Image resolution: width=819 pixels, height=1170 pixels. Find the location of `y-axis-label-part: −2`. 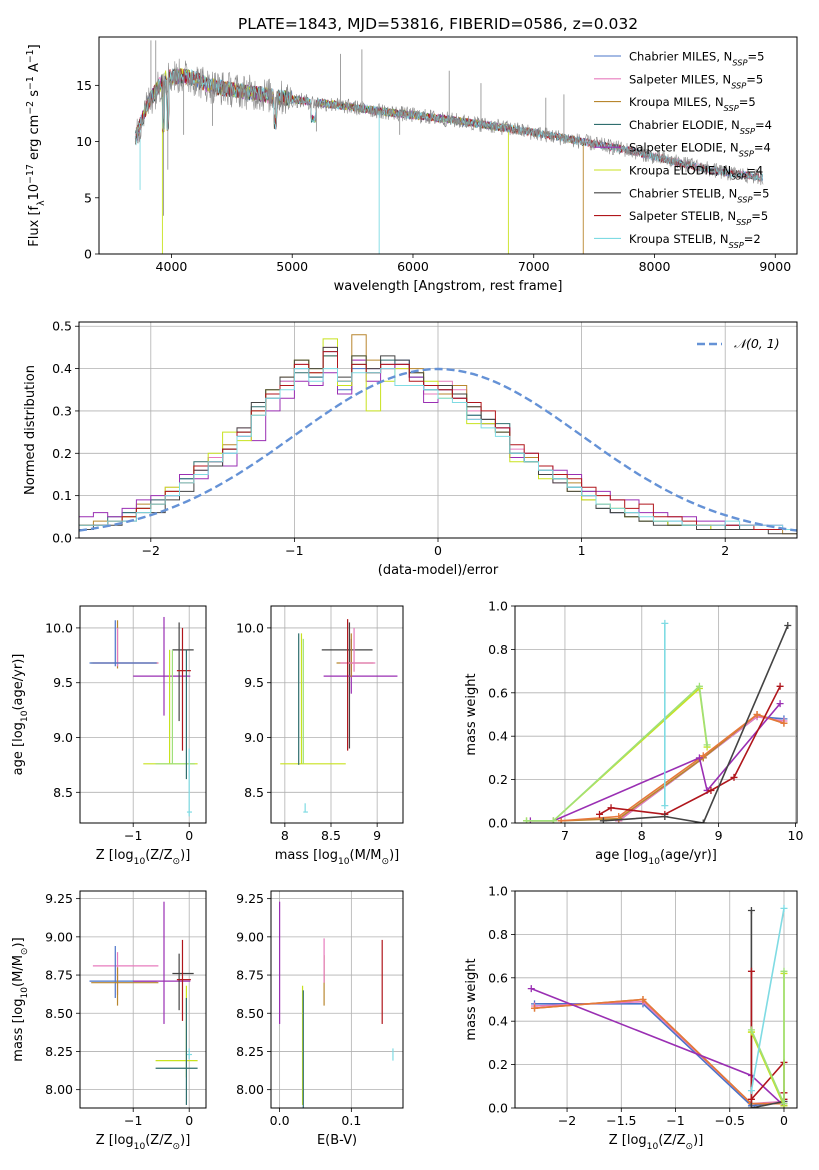

y-axis-label-part: −2 is located at coordinates (30, 108).